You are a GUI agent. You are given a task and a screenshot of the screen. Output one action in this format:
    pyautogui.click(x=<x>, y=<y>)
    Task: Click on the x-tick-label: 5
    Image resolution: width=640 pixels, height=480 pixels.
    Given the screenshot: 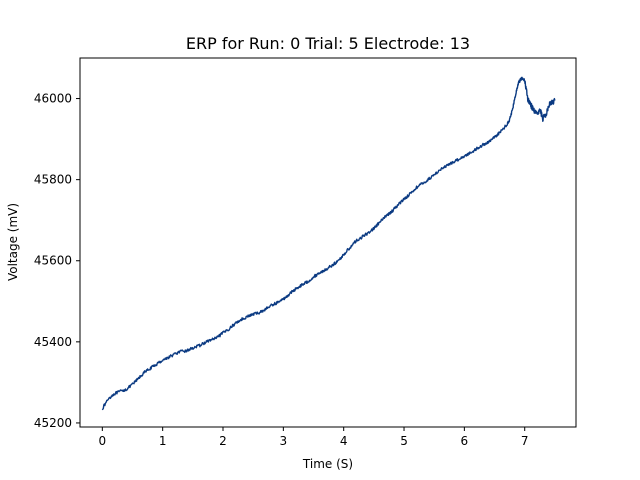 What is the action you would take?
    pyautogui.click(x=404, y=441)
    